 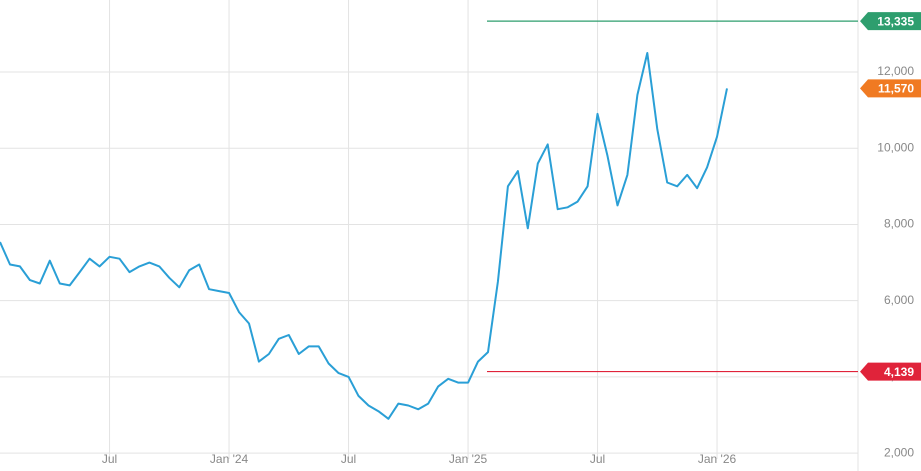 I want to click on badge-label: 11,570, so click(x=896, y=89).